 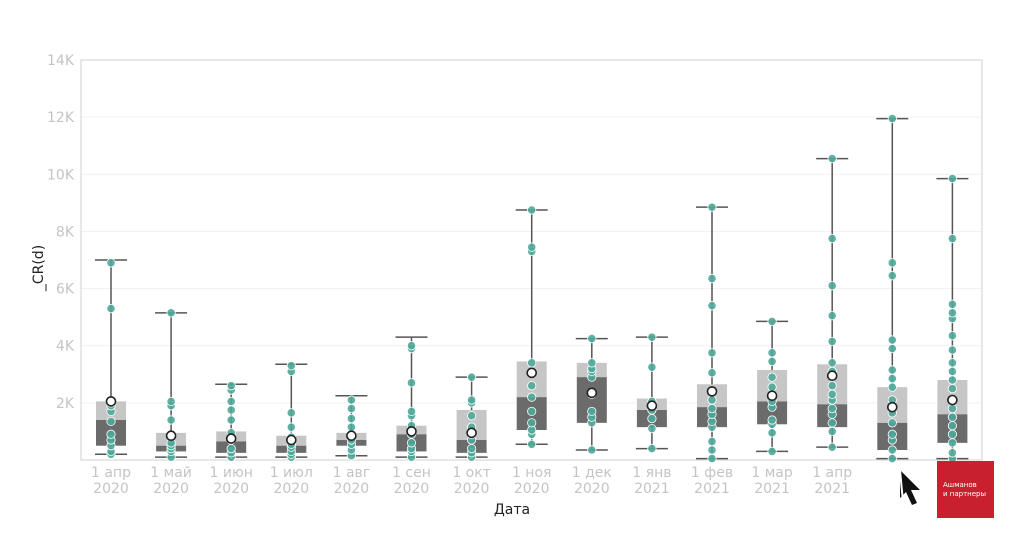 What do you see at coordinates (909, 487) in the screenshot?
I see `arrow-cursor-logo-icon` at bounding box center [909, 487].